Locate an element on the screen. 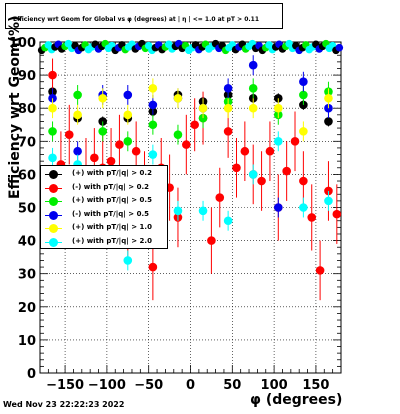 The image size is (400, 414). legend-label: (+) with pT/|q| > 2.0 is located at coordinates (112, 240).